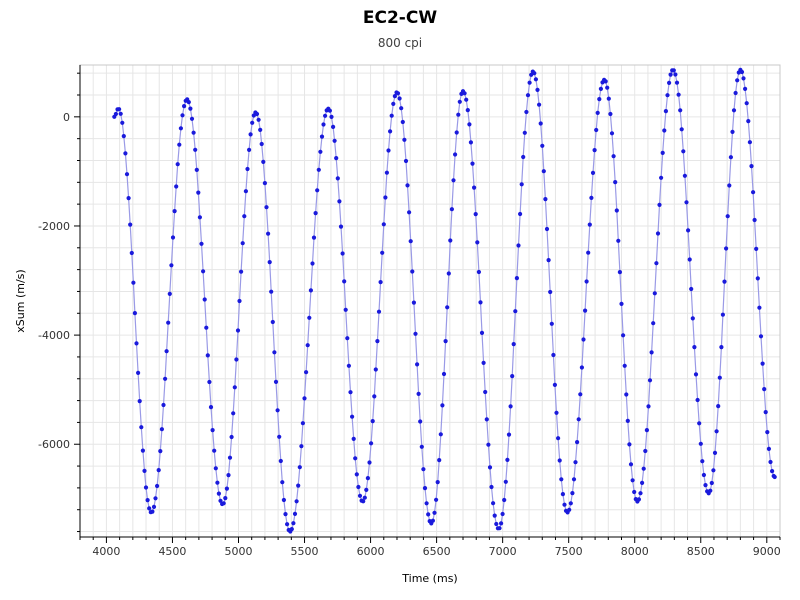 This screenshot has height=600, width=800. I want to click on y-tick-label: -6000, so click(54, 444).